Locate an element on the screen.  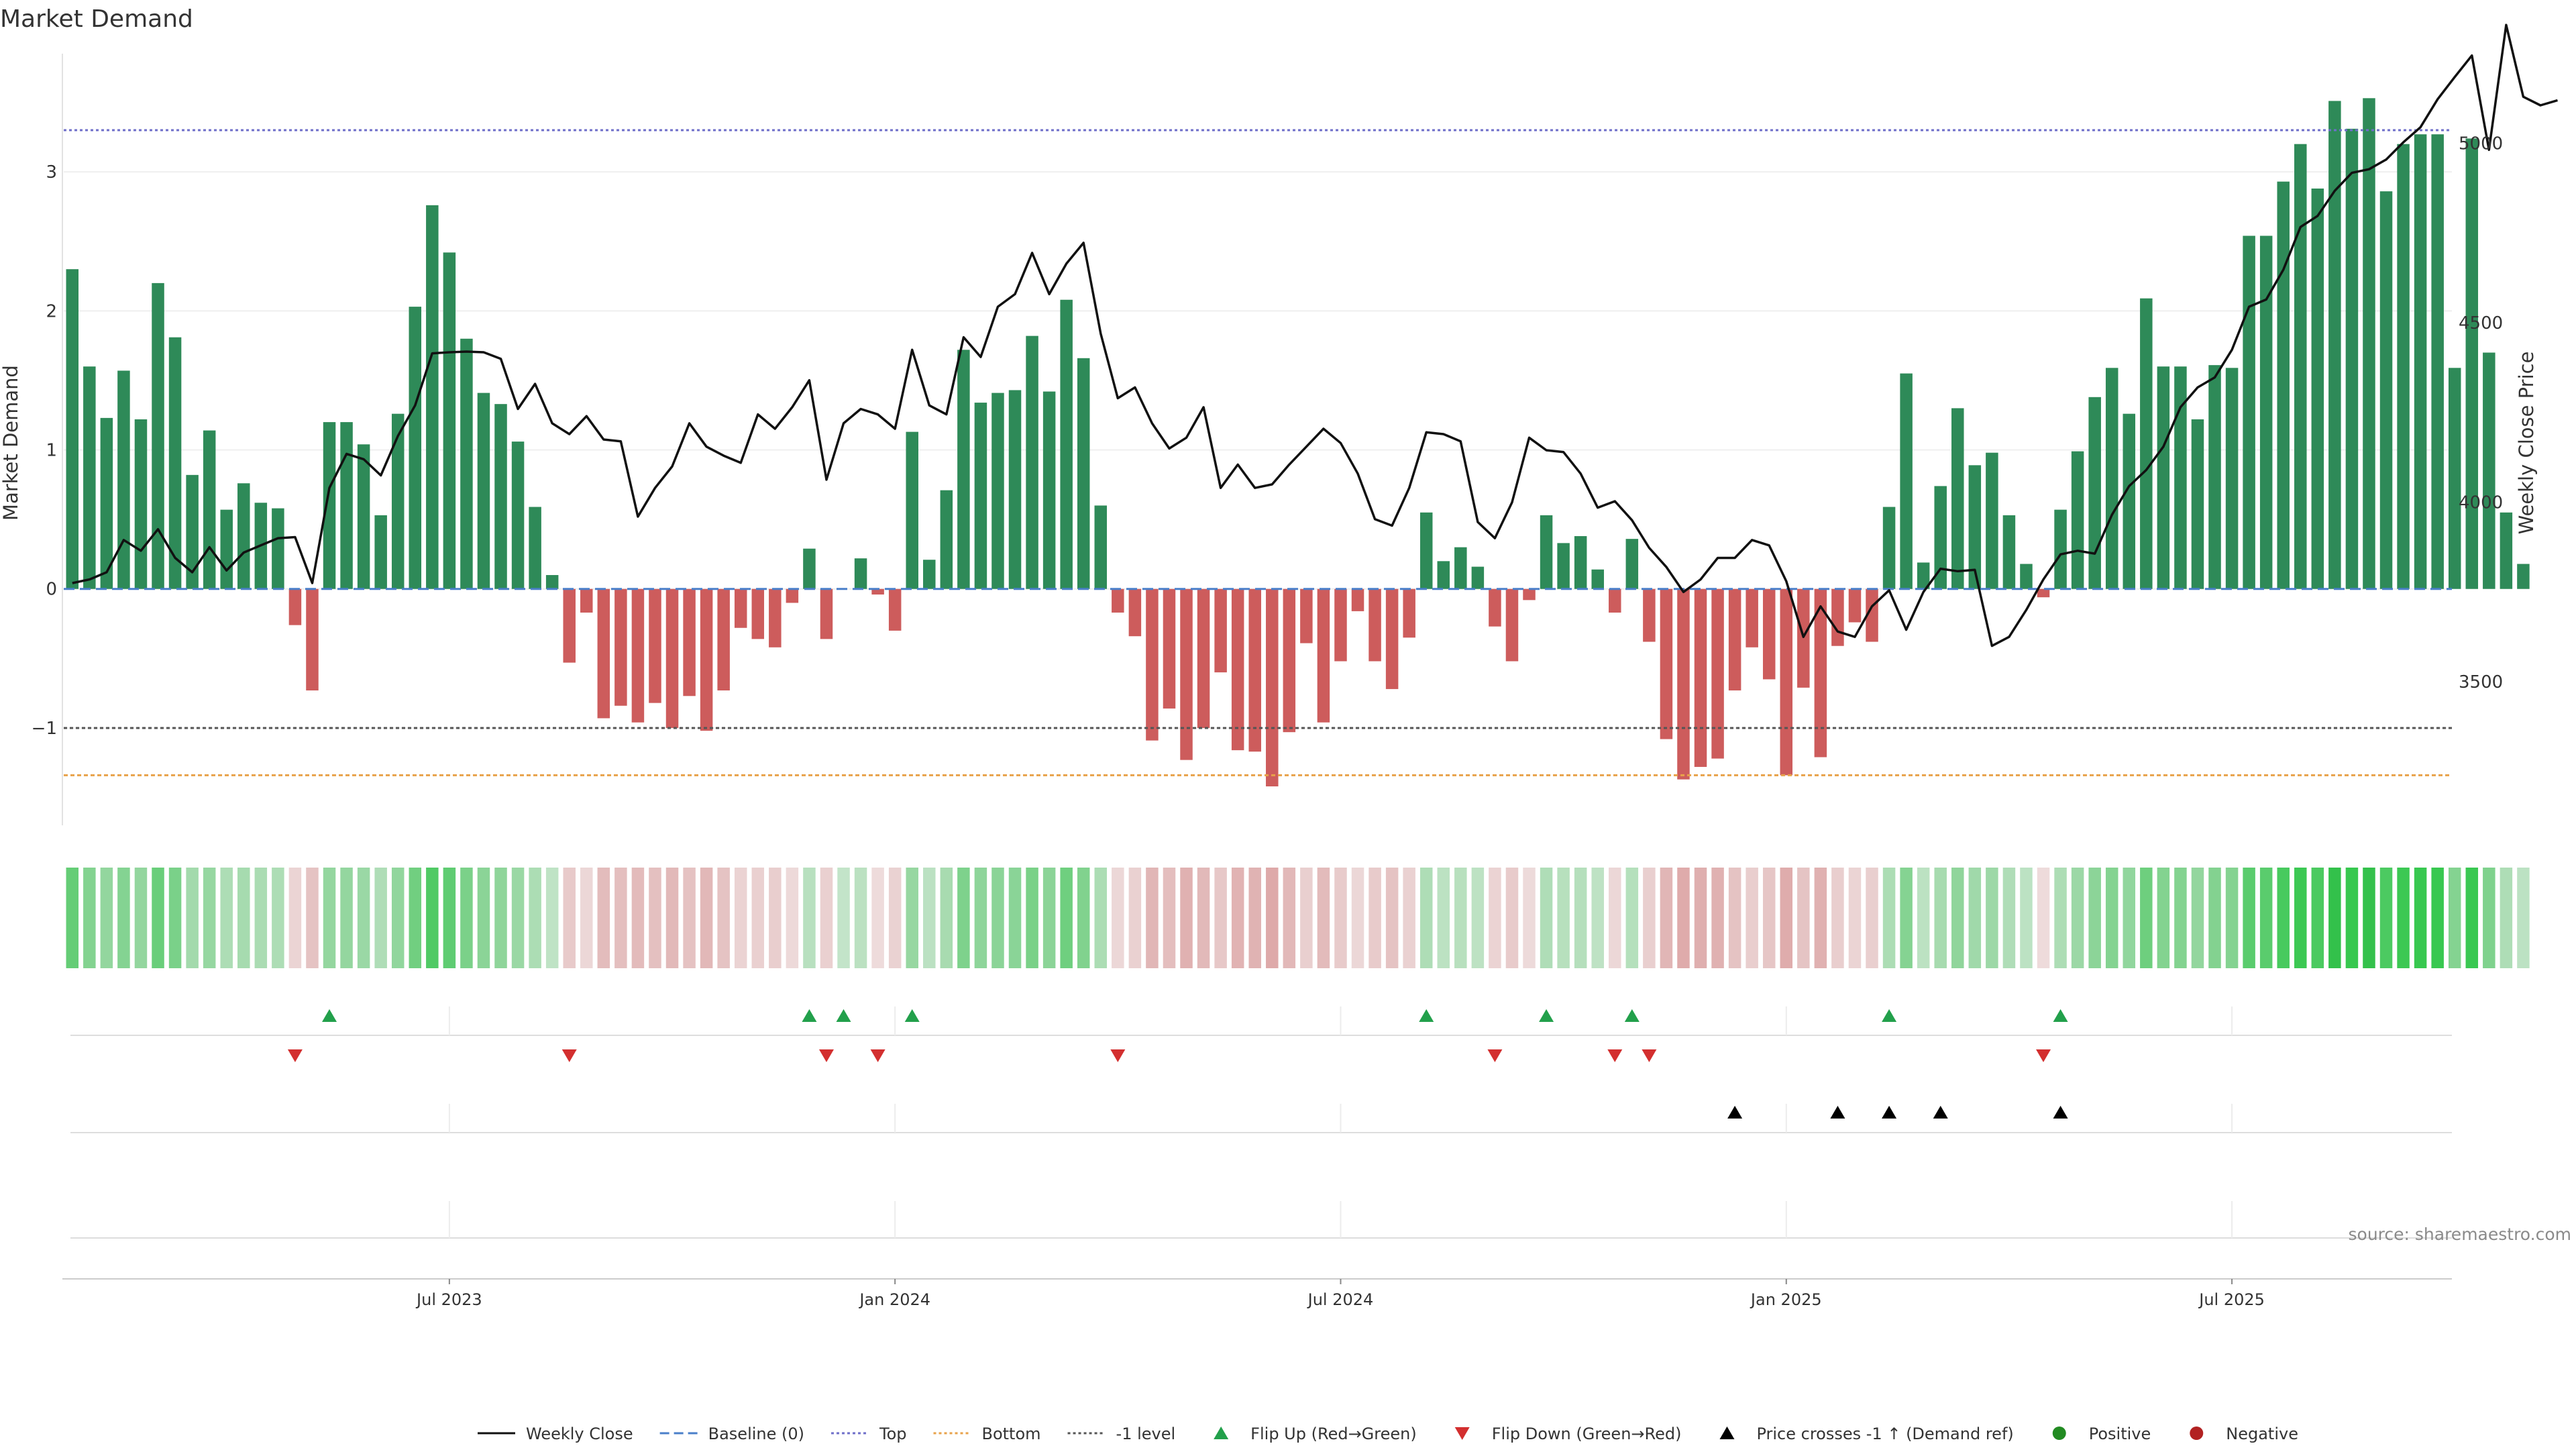
y-tick-label: −1 is located at coordinates (44, 729).